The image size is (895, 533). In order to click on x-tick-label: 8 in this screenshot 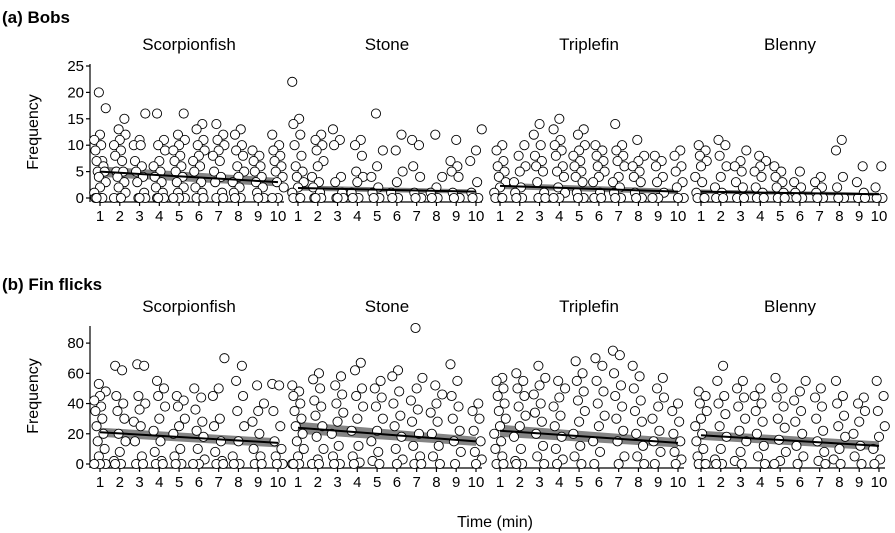, I will do `click(238, 216)`.